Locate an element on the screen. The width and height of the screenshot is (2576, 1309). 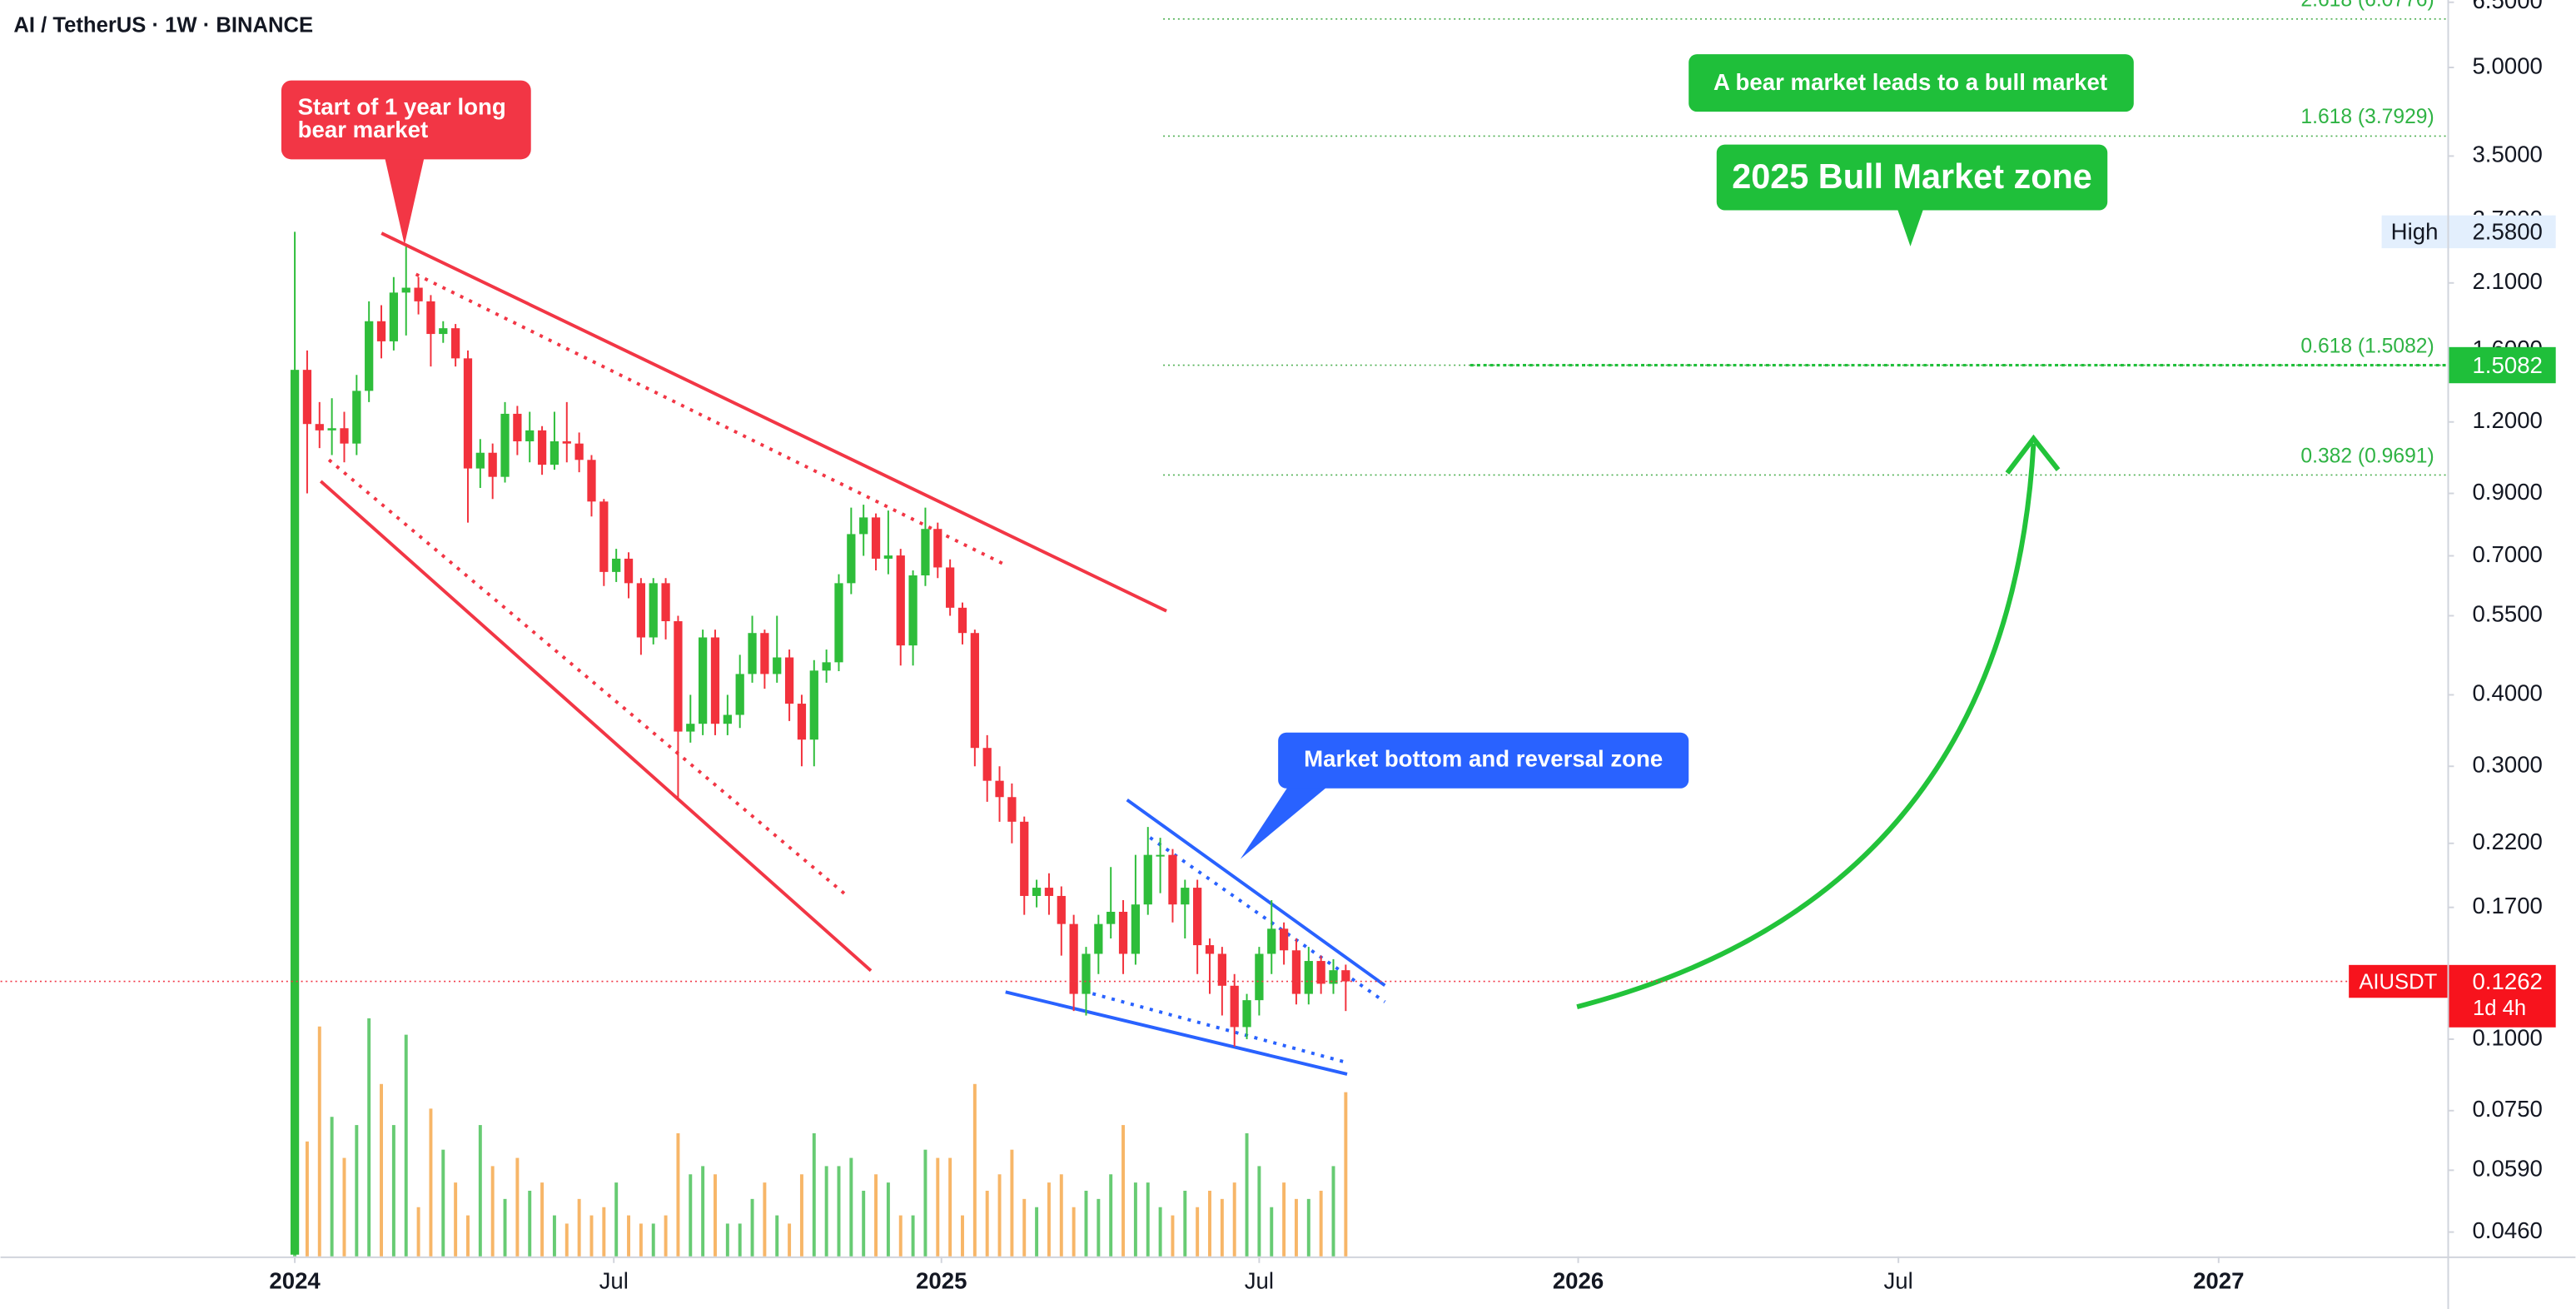
y-tick-label: 1.2000 is located at coordinates (2507, 420).